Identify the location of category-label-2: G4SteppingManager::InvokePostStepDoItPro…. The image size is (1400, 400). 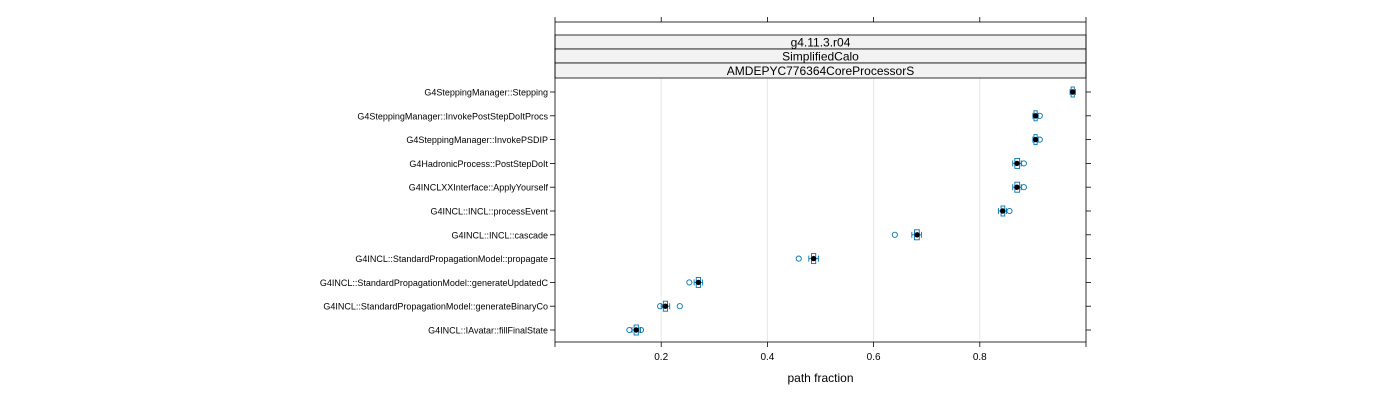
(452, 116).